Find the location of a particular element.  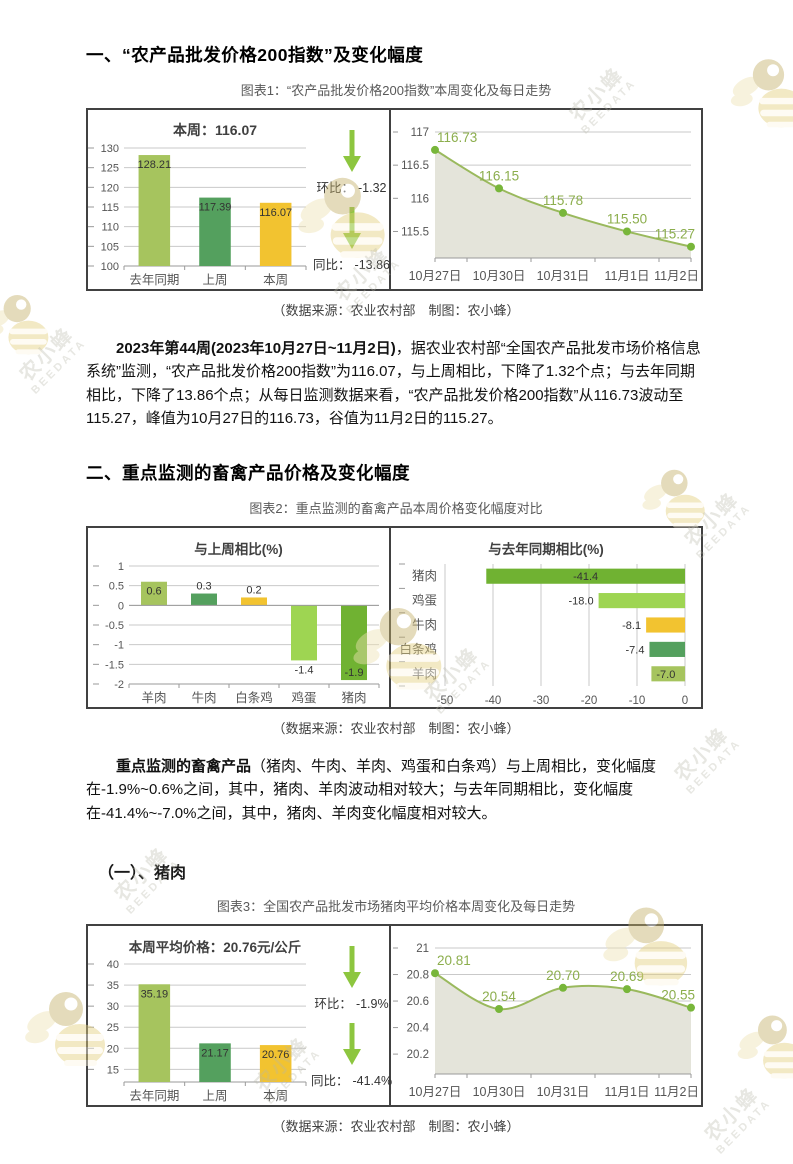

svg-text: 0 is located at coordinates (120, 606).